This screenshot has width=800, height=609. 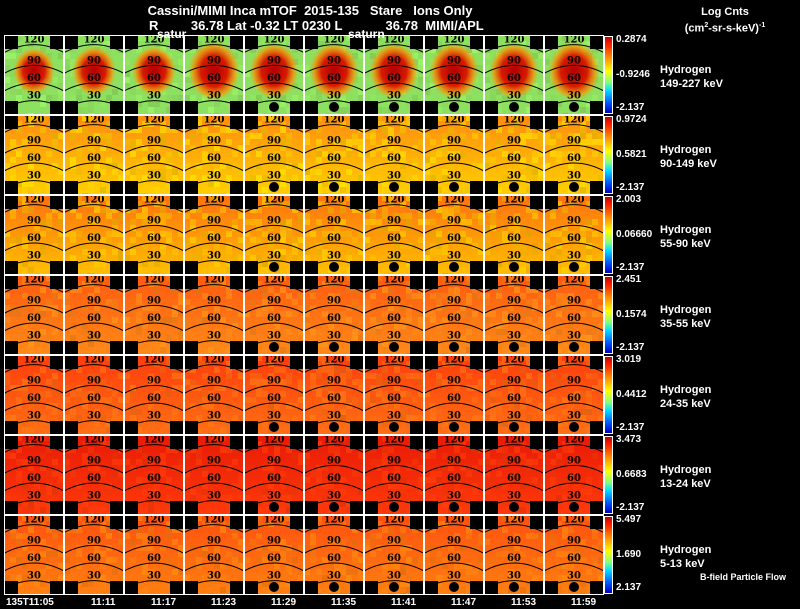 What do you see at coordinates (172, 34) in the screenshot?
I see `overlay-label-satur: satur` at bounding box center [172, 34].